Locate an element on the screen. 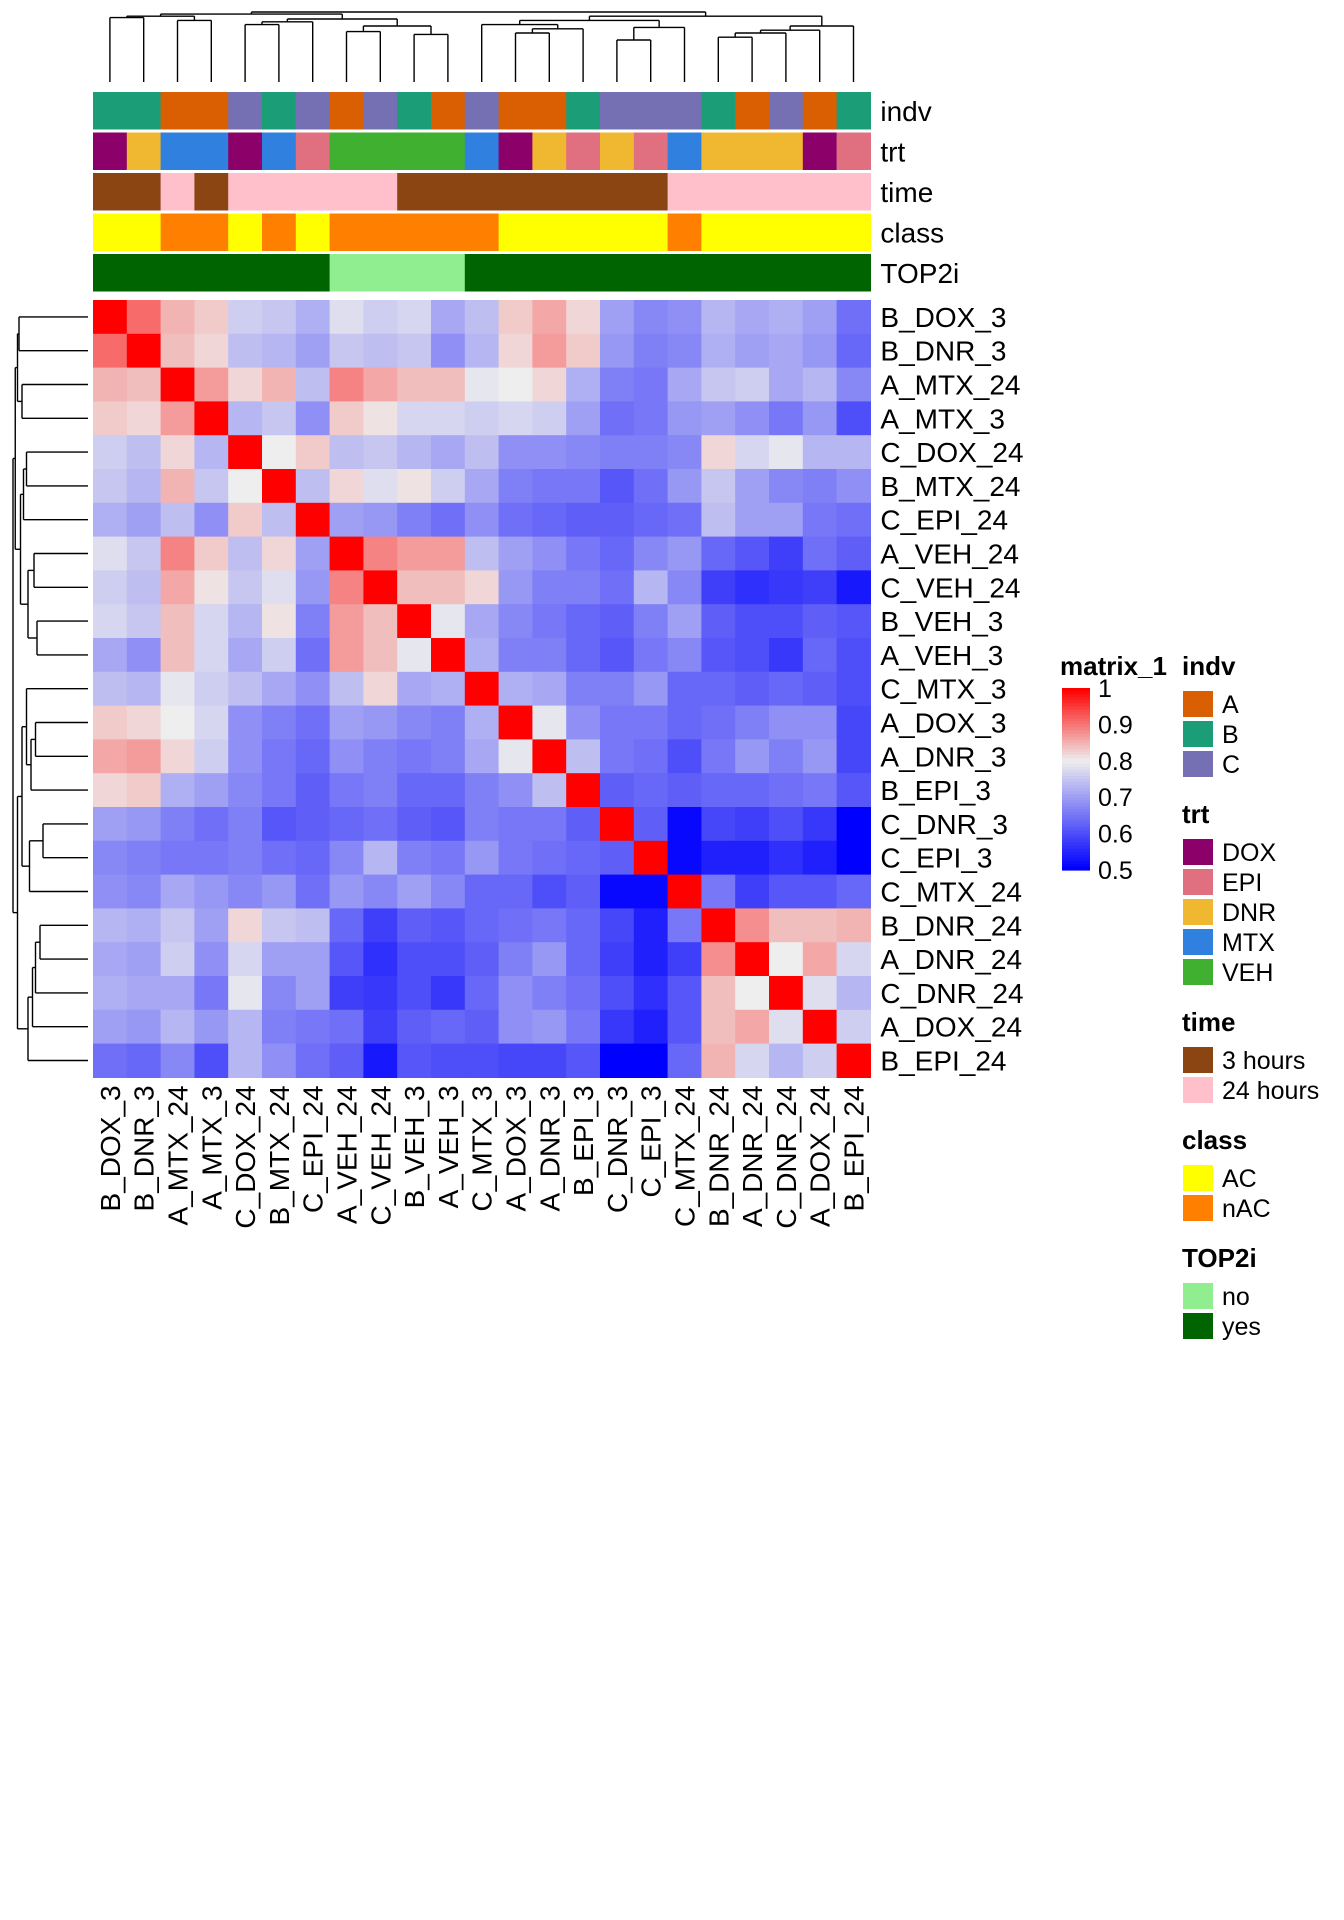 The width and height of the screenshot is (1344, 1920). column-label: A_DOX_24 is located at coordinates (820, 1156).